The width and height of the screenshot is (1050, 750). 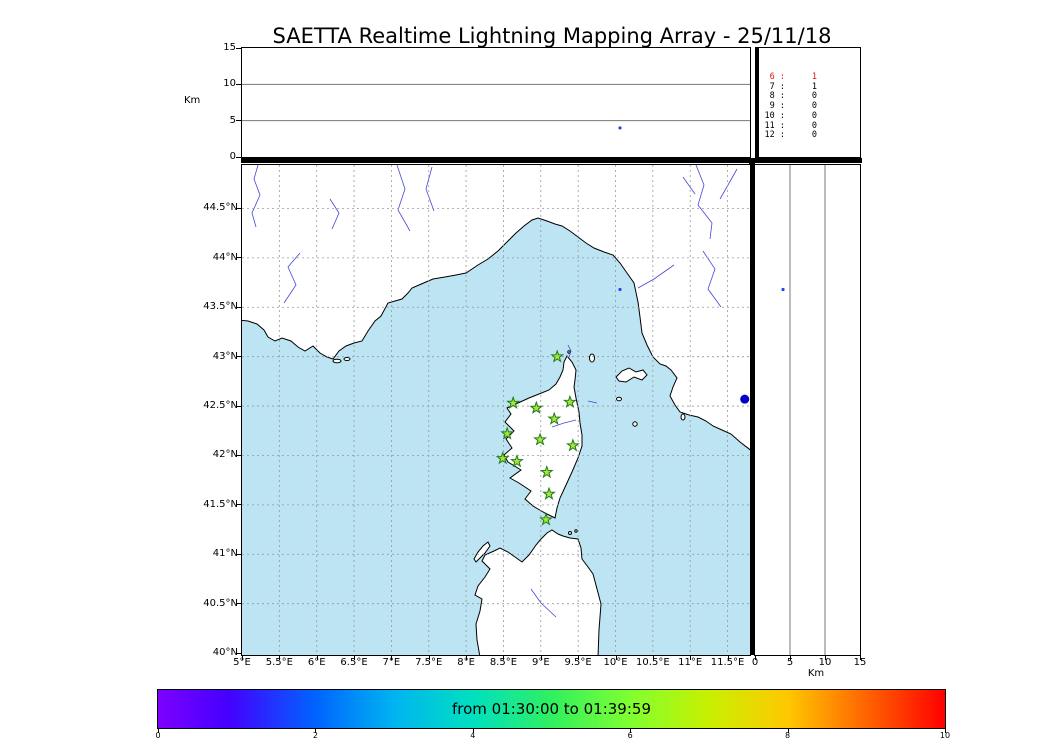 I want to click on latitude-tick-label: 41.5°N, so click(x=220, y=504).